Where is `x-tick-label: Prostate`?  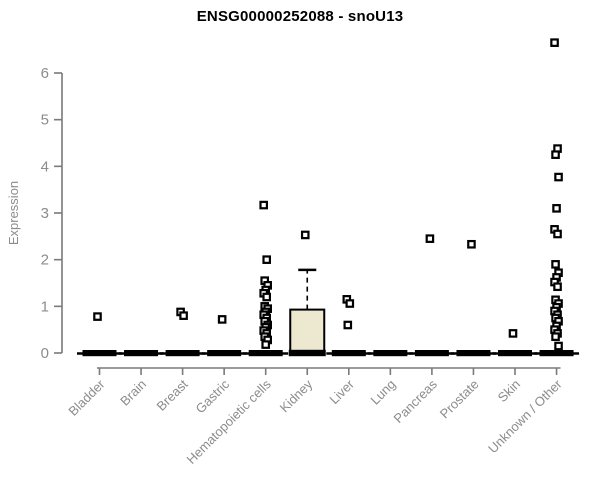
x-tick-label: Prostate is located at coordinates (459, 399).